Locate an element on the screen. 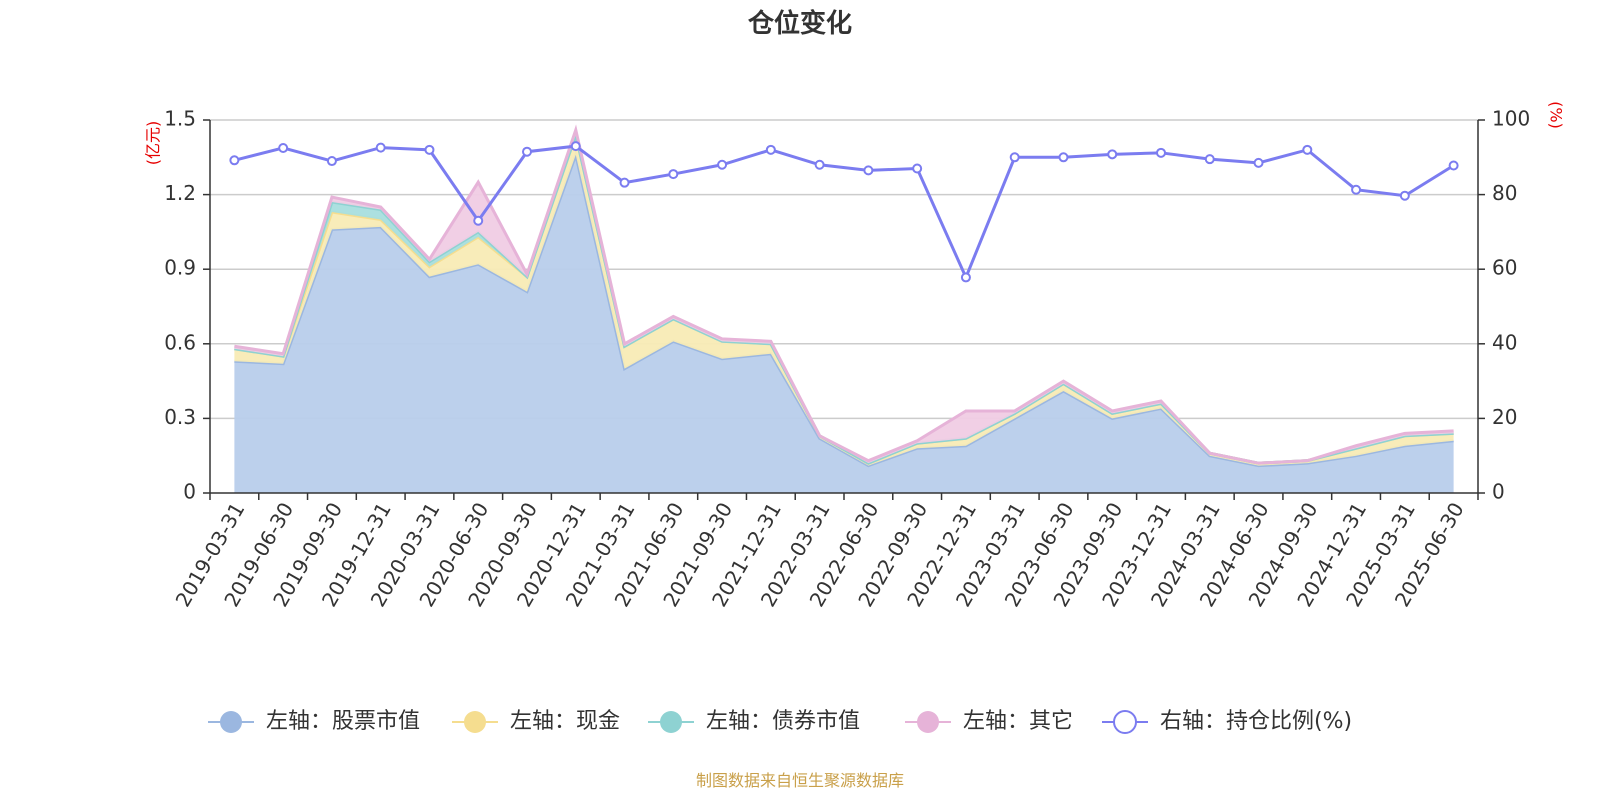 This screenshot has width=1600, height=800. legend-item: 左轴：股票市值 is located at coordinates (314, 721).